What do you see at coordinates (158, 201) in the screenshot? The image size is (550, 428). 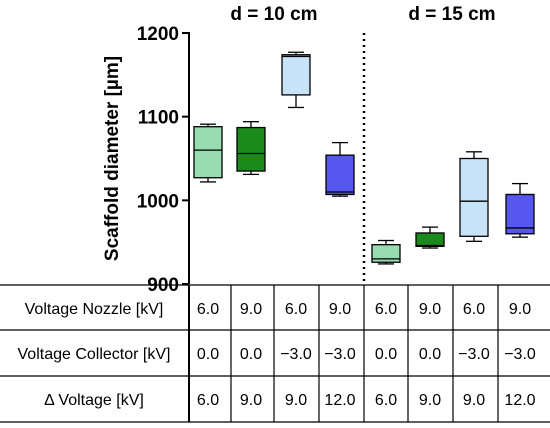 I see `y-tick-label: 1000` at bounding box center [158, 201].